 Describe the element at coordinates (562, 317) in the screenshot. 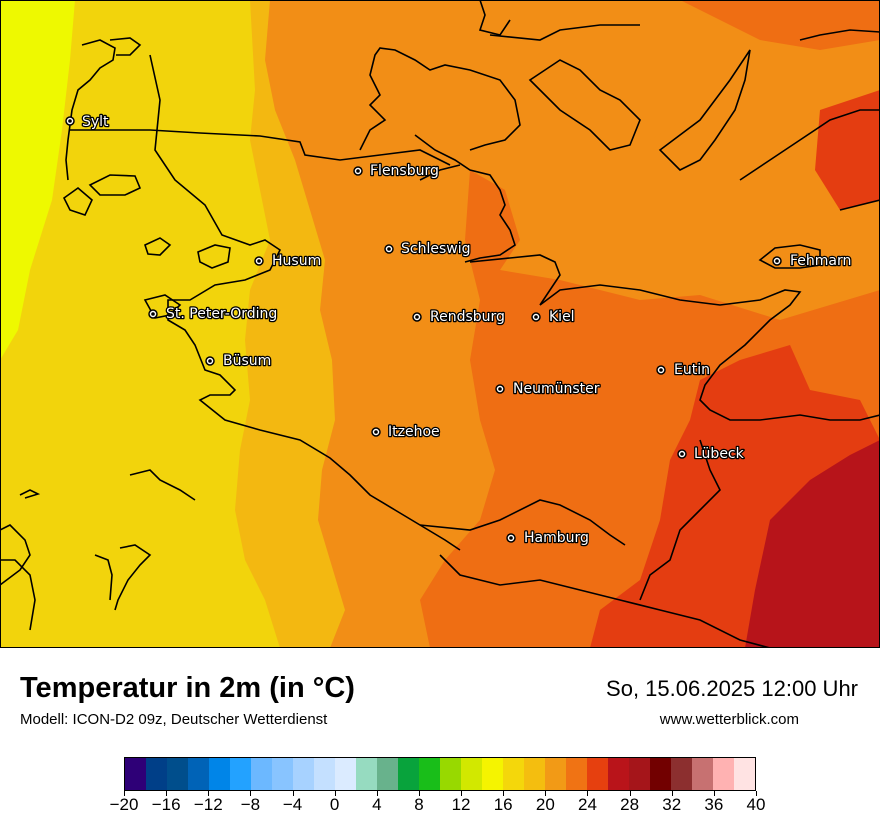

I see `city-label-kiel: Kiel` at that location.